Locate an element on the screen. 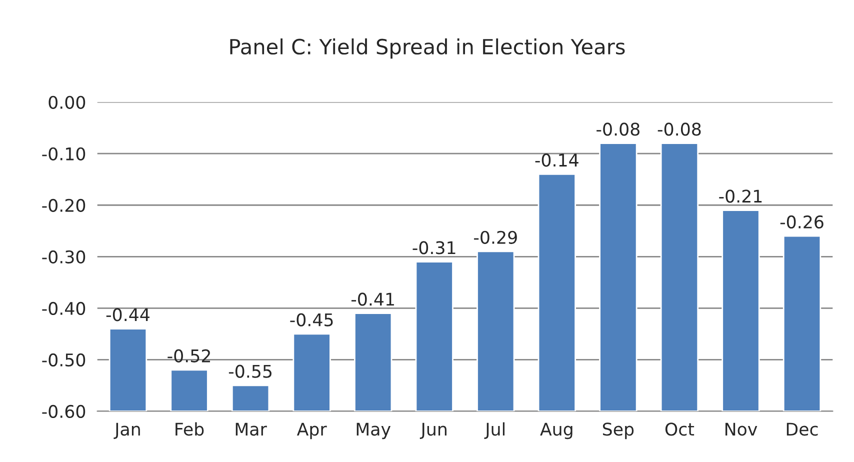 The image size is (854, 462). y-tick-label: -0.40 is located at coordinates (64, 308).